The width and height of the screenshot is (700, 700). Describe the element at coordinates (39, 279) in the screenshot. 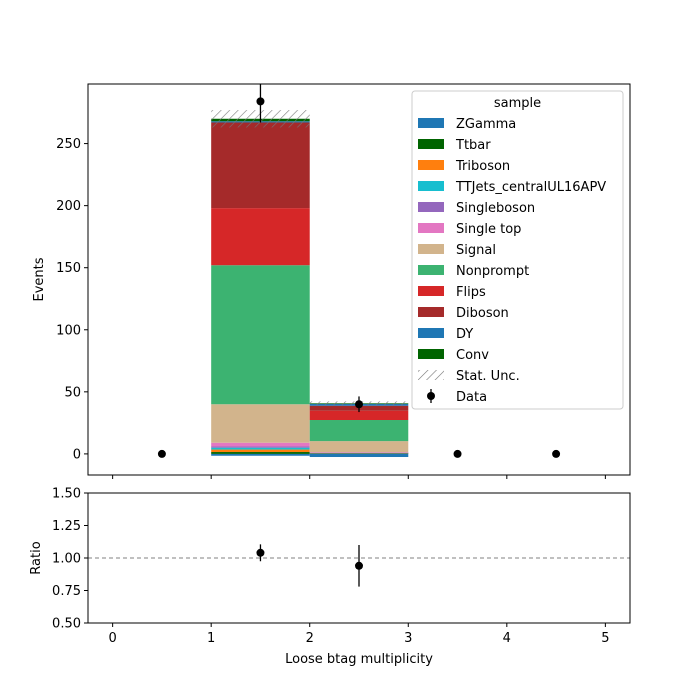

I see `y-axis-label: Events` at that location.